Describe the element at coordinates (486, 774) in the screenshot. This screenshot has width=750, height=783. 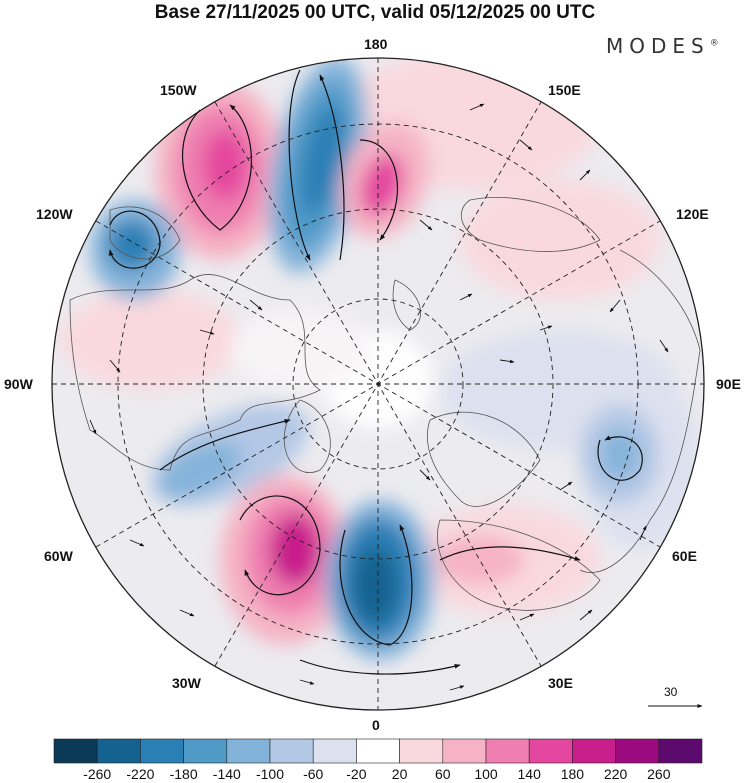
I see `colorbar-tick-label: 100` at that location.